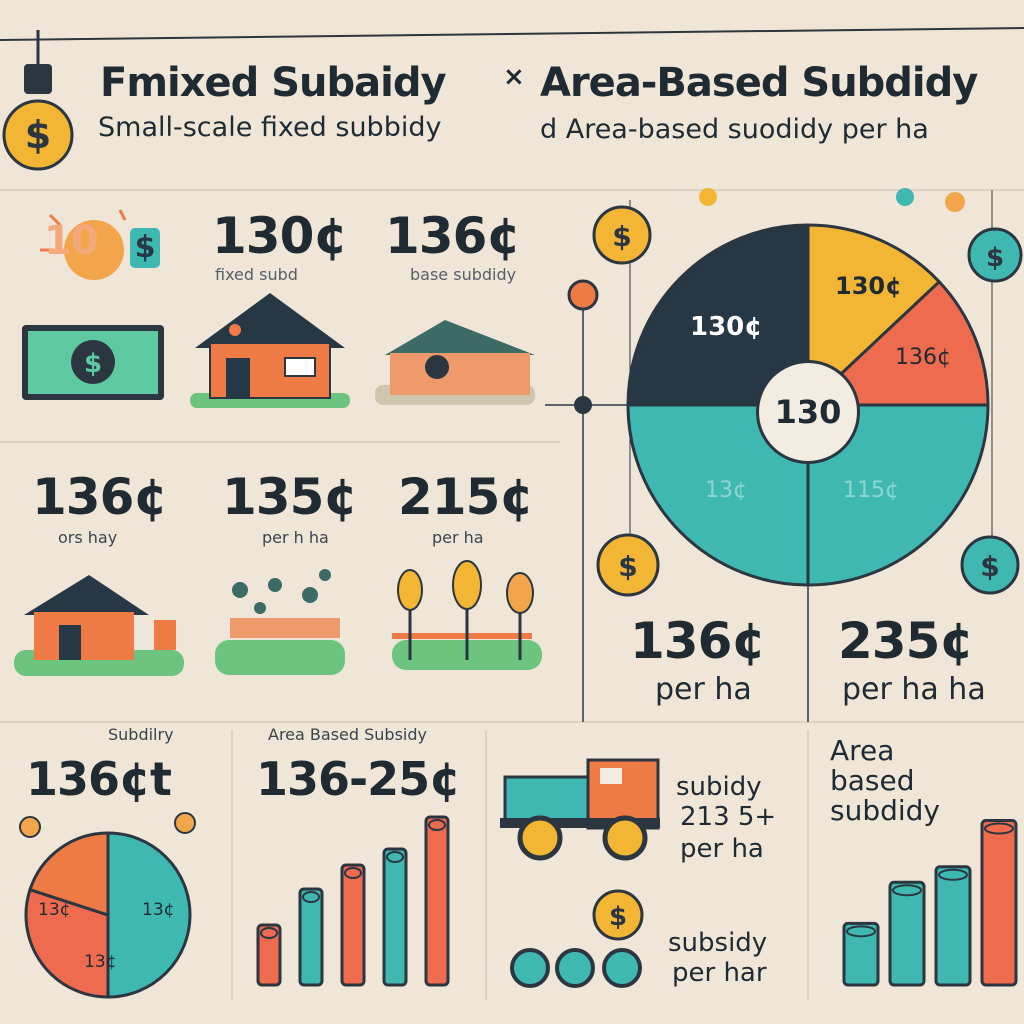  Describe the element at coordinates (280, 236) in the screenshot. I see `top-card1-value: 130¢` at that location.